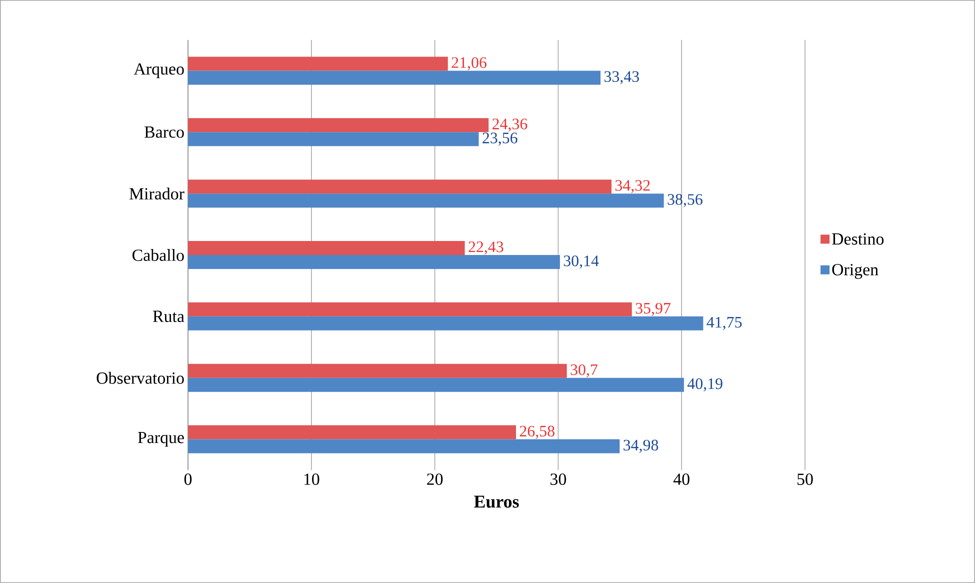 This screenshot has width=975, height=583. What do you see at coordinates (858, 239) in the screenshot?
I see `legend-label: Destino` at bounding box center [858, 239].